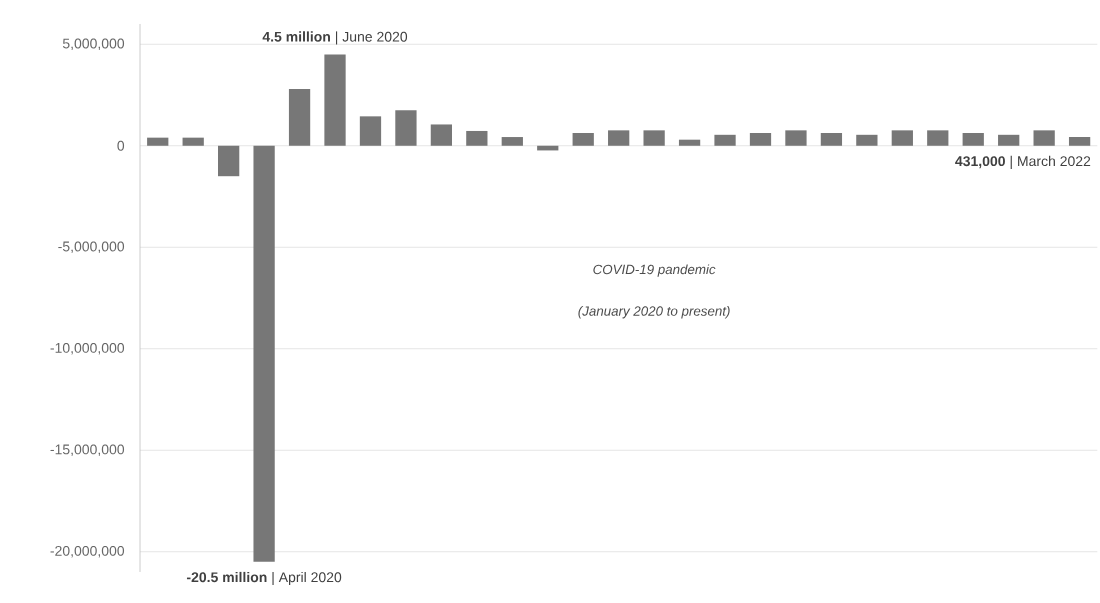 The height and width of the screenshot is (603, 1100). I want to click on annotation: 431,000 | March 2022, so click(1023, 162).